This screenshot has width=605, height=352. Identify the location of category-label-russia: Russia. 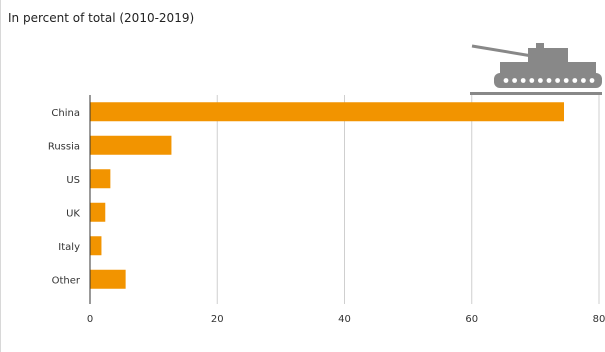
(64, 146).